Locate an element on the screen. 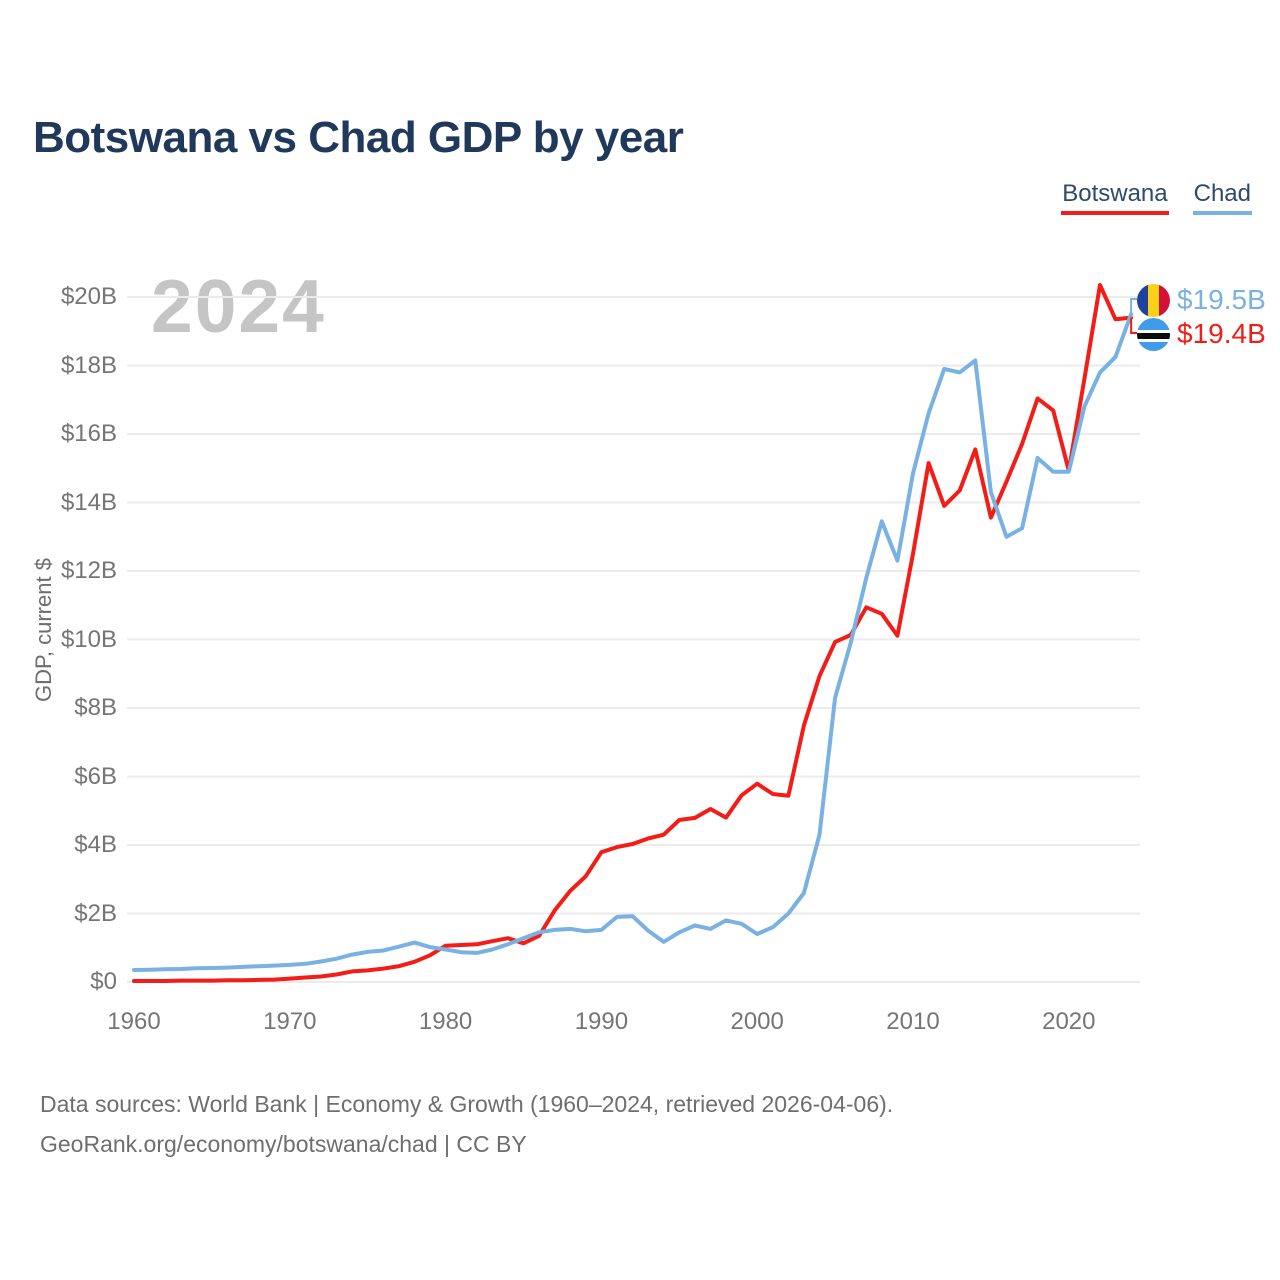  botswana-label-connector is located at coordinates (1133, 325).